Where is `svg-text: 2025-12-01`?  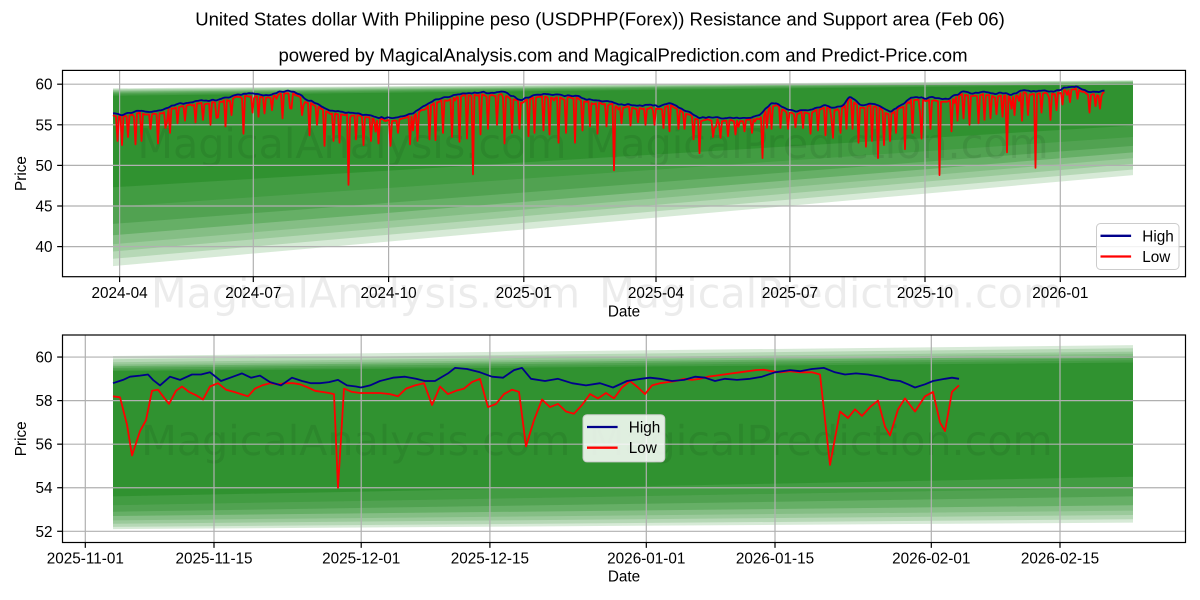
svg-text: 2025-12-01 is located at coordinates (361, 559).